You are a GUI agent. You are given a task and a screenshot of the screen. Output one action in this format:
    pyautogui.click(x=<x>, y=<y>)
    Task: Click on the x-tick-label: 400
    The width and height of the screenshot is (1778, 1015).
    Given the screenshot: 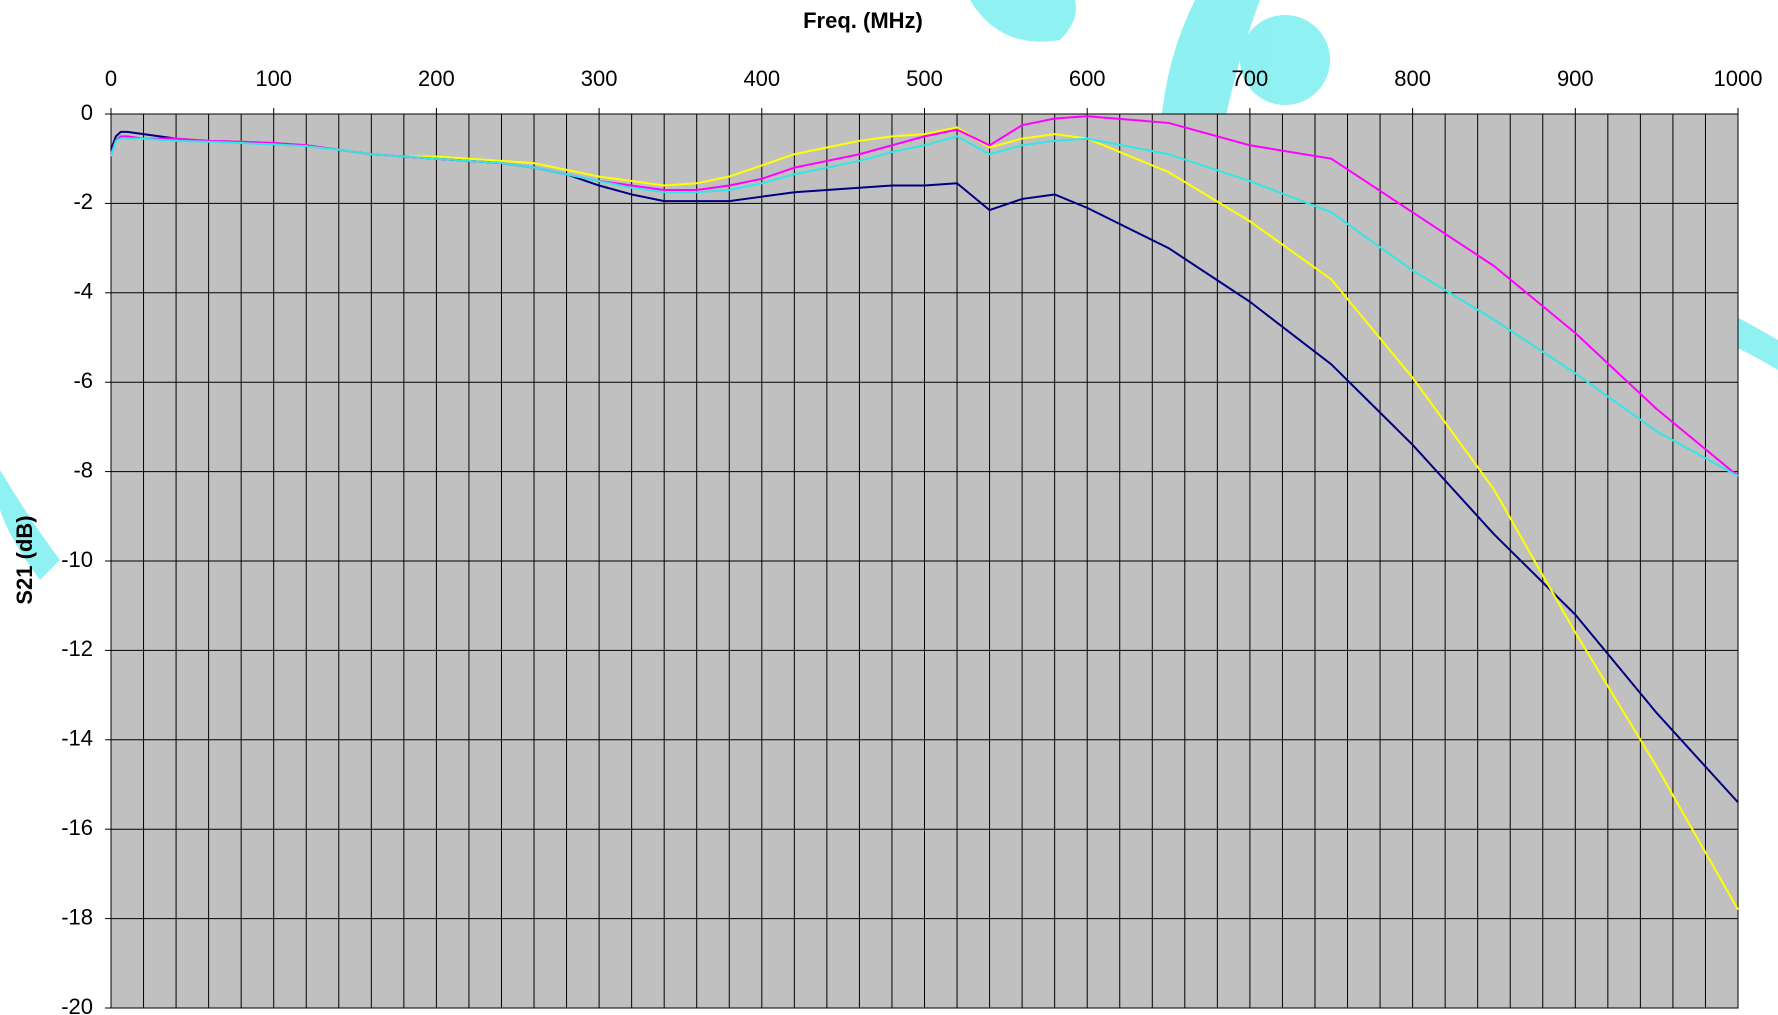 What is the action you would take?
    pyautogui.click(x=761, y=78)
    